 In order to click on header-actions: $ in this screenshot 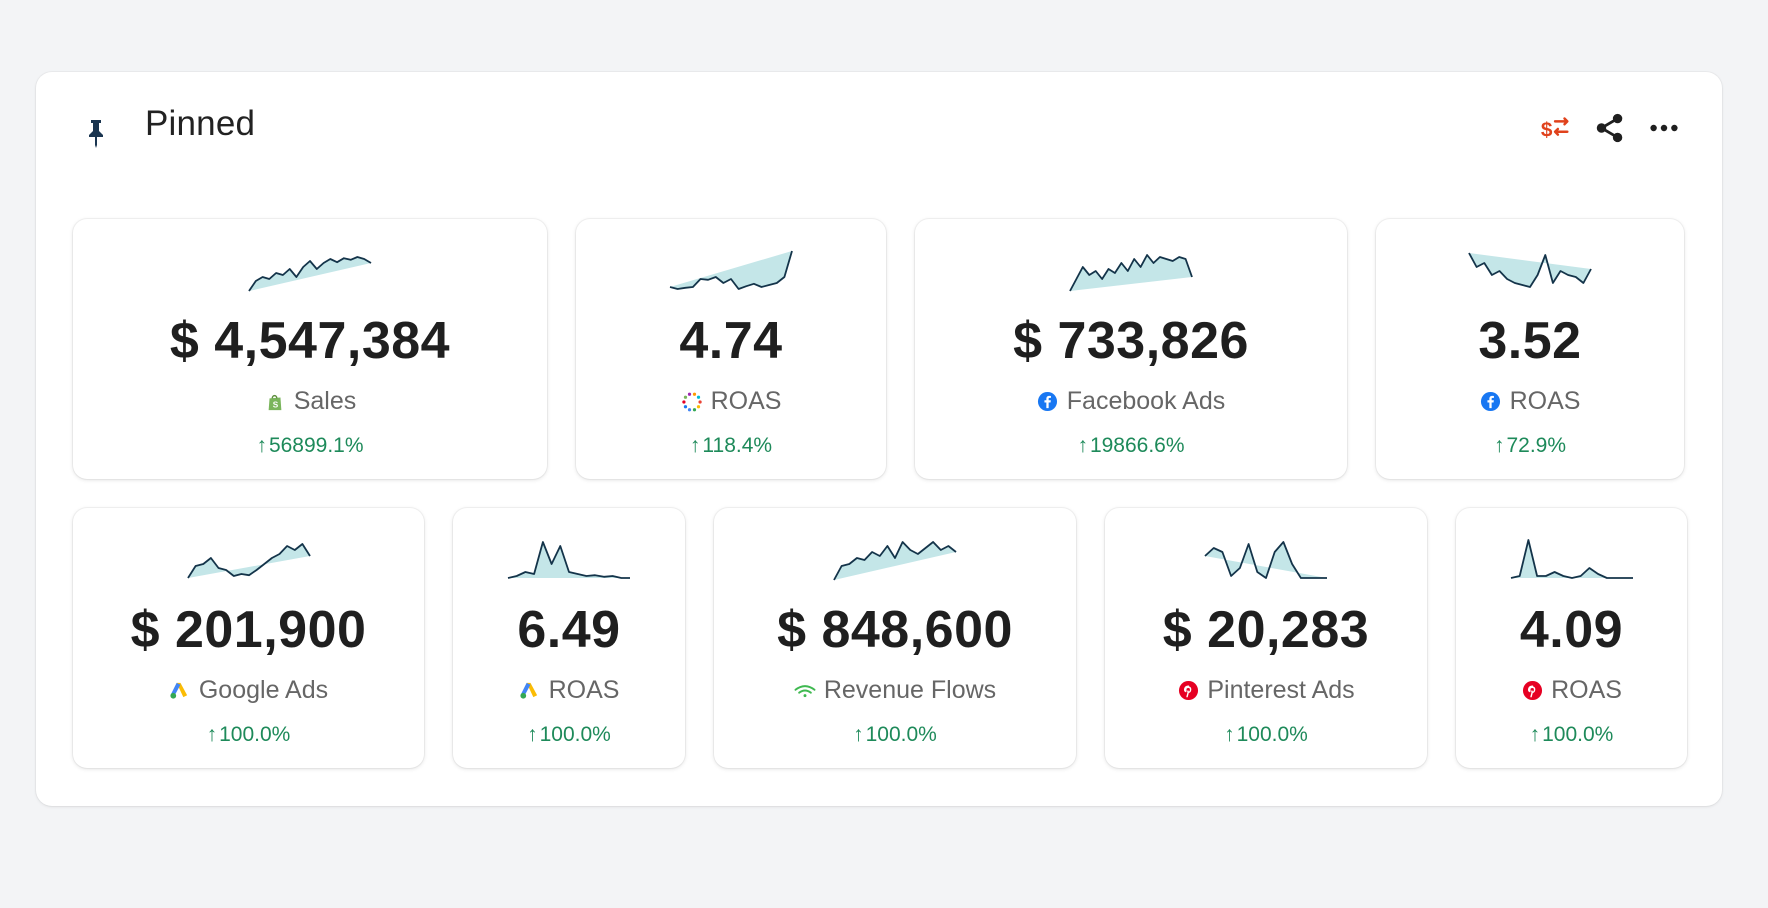, I will do `click(1610, 128)`.